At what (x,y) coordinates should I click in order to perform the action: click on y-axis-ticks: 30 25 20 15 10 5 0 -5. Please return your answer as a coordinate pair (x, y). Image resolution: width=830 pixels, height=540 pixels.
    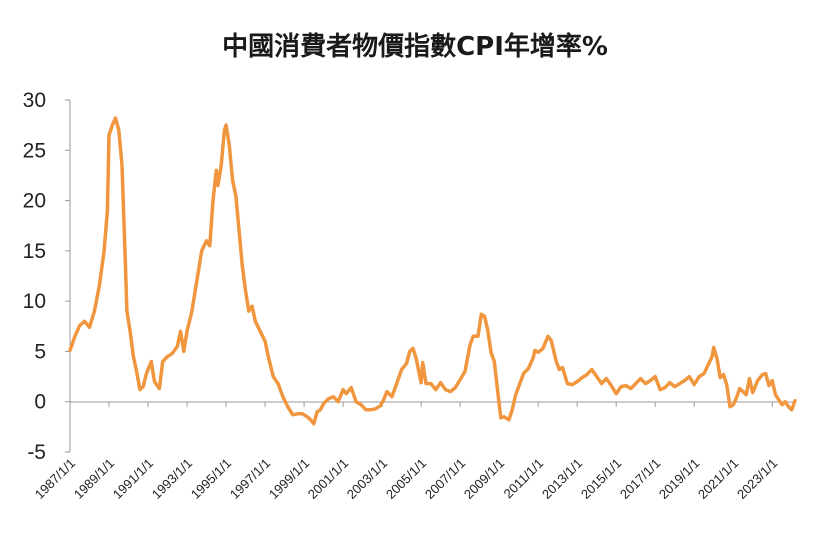
    Looking at the image, I should click on (46, 276).